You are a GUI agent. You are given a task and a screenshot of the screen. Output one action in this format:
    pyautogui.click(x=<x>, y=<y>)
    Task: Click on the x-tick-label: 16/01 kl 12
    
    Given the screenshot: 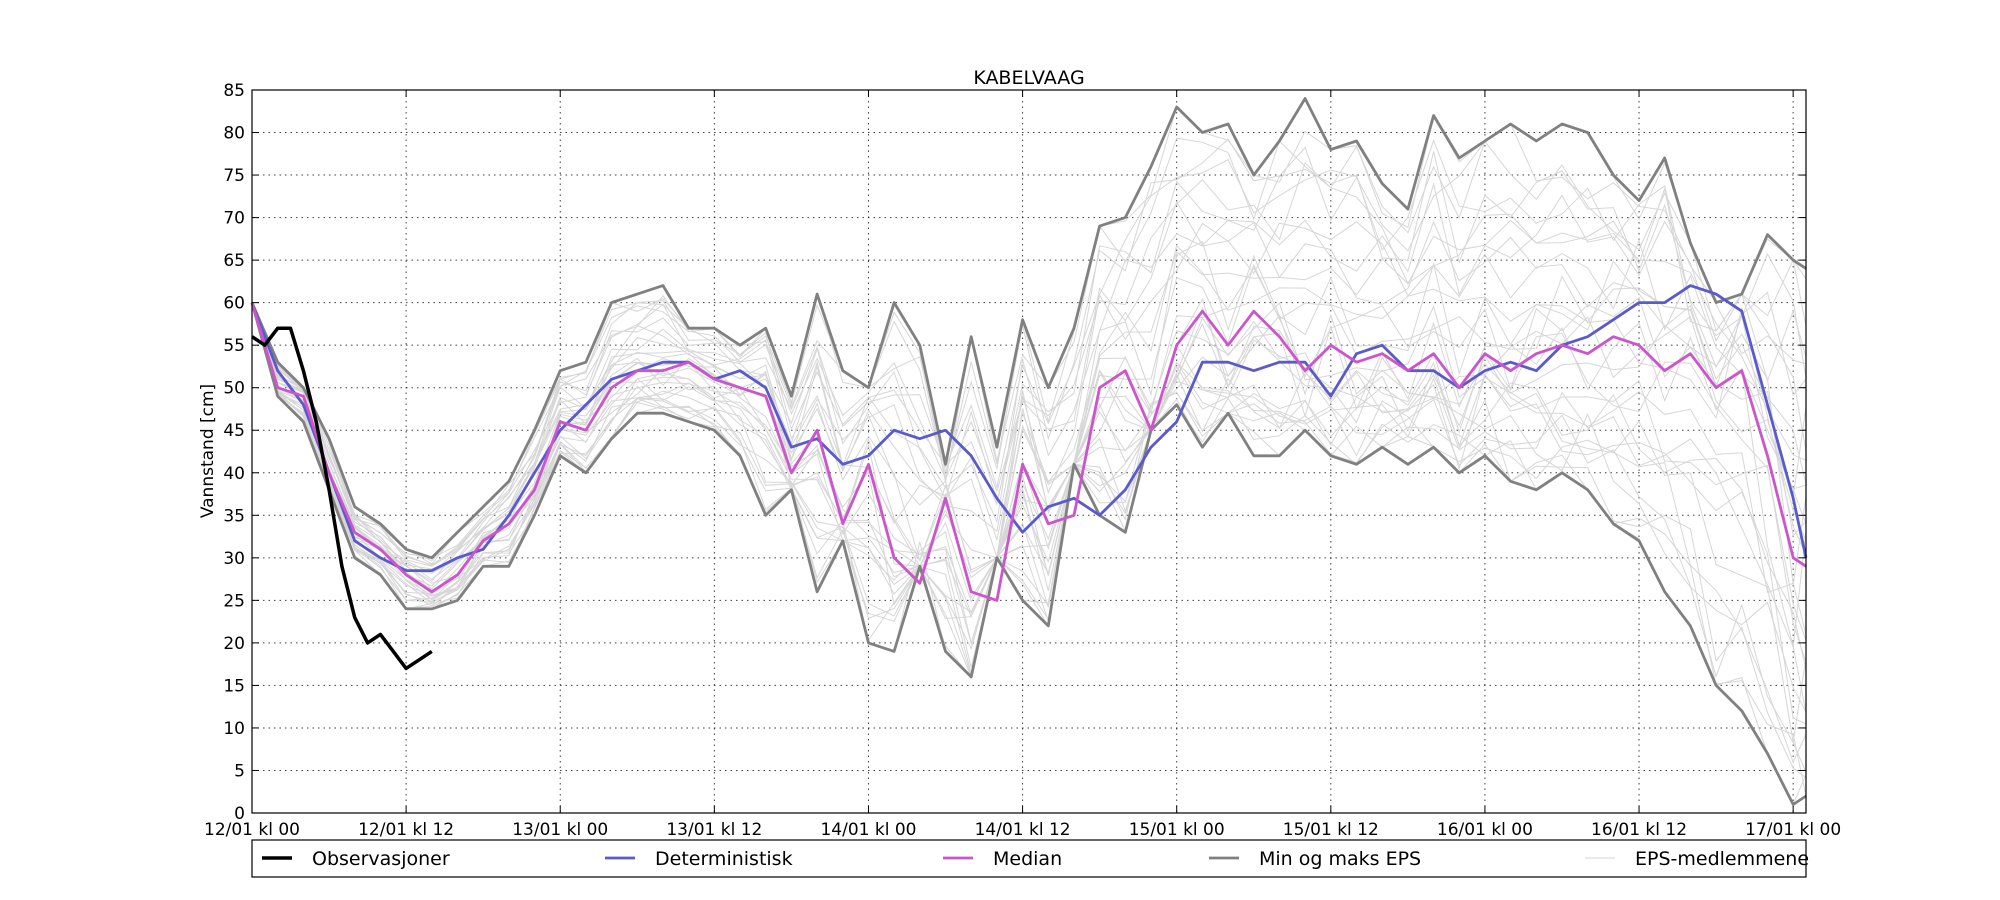 What is the action you would take?
    pyautogui.click(x=1639, y=830)
    